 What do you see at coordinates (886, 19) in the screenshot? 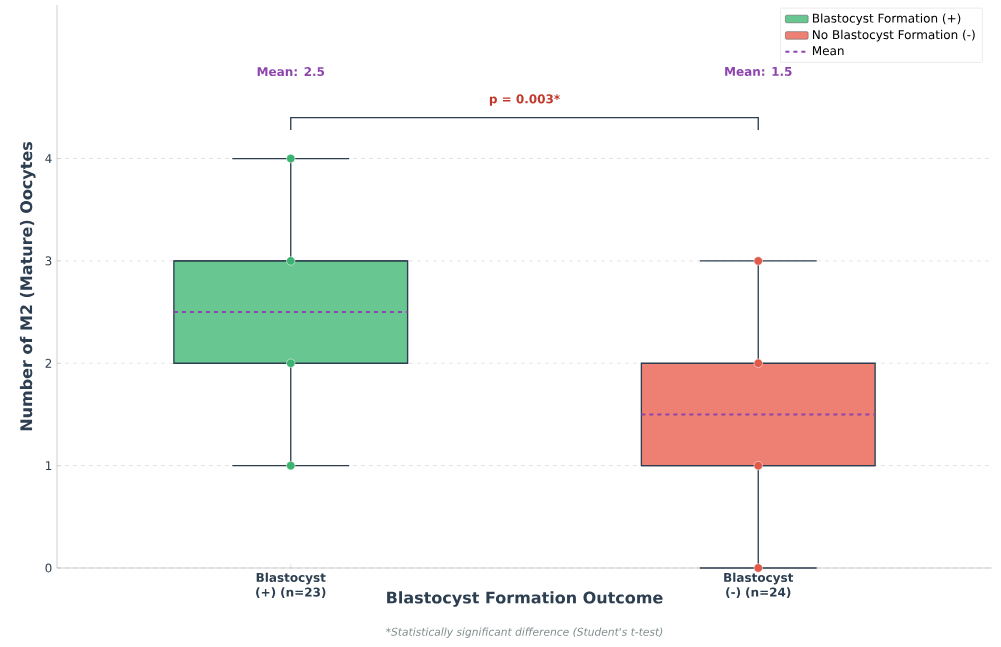
I see `legend-label: Blastocyst Formation (+)` at bounding box center [886, 19].